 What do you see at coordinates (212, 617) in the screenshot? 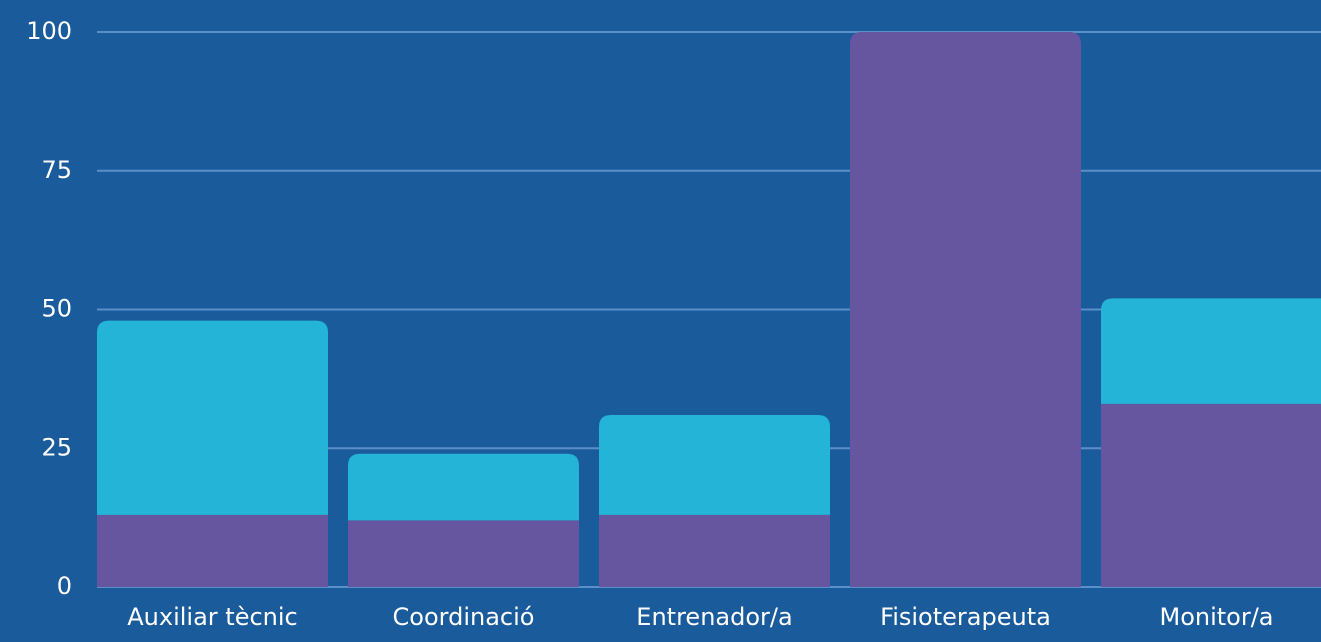
I see `x-tick-label: Auxiliar tècnic` at bounding box center [212, 617].